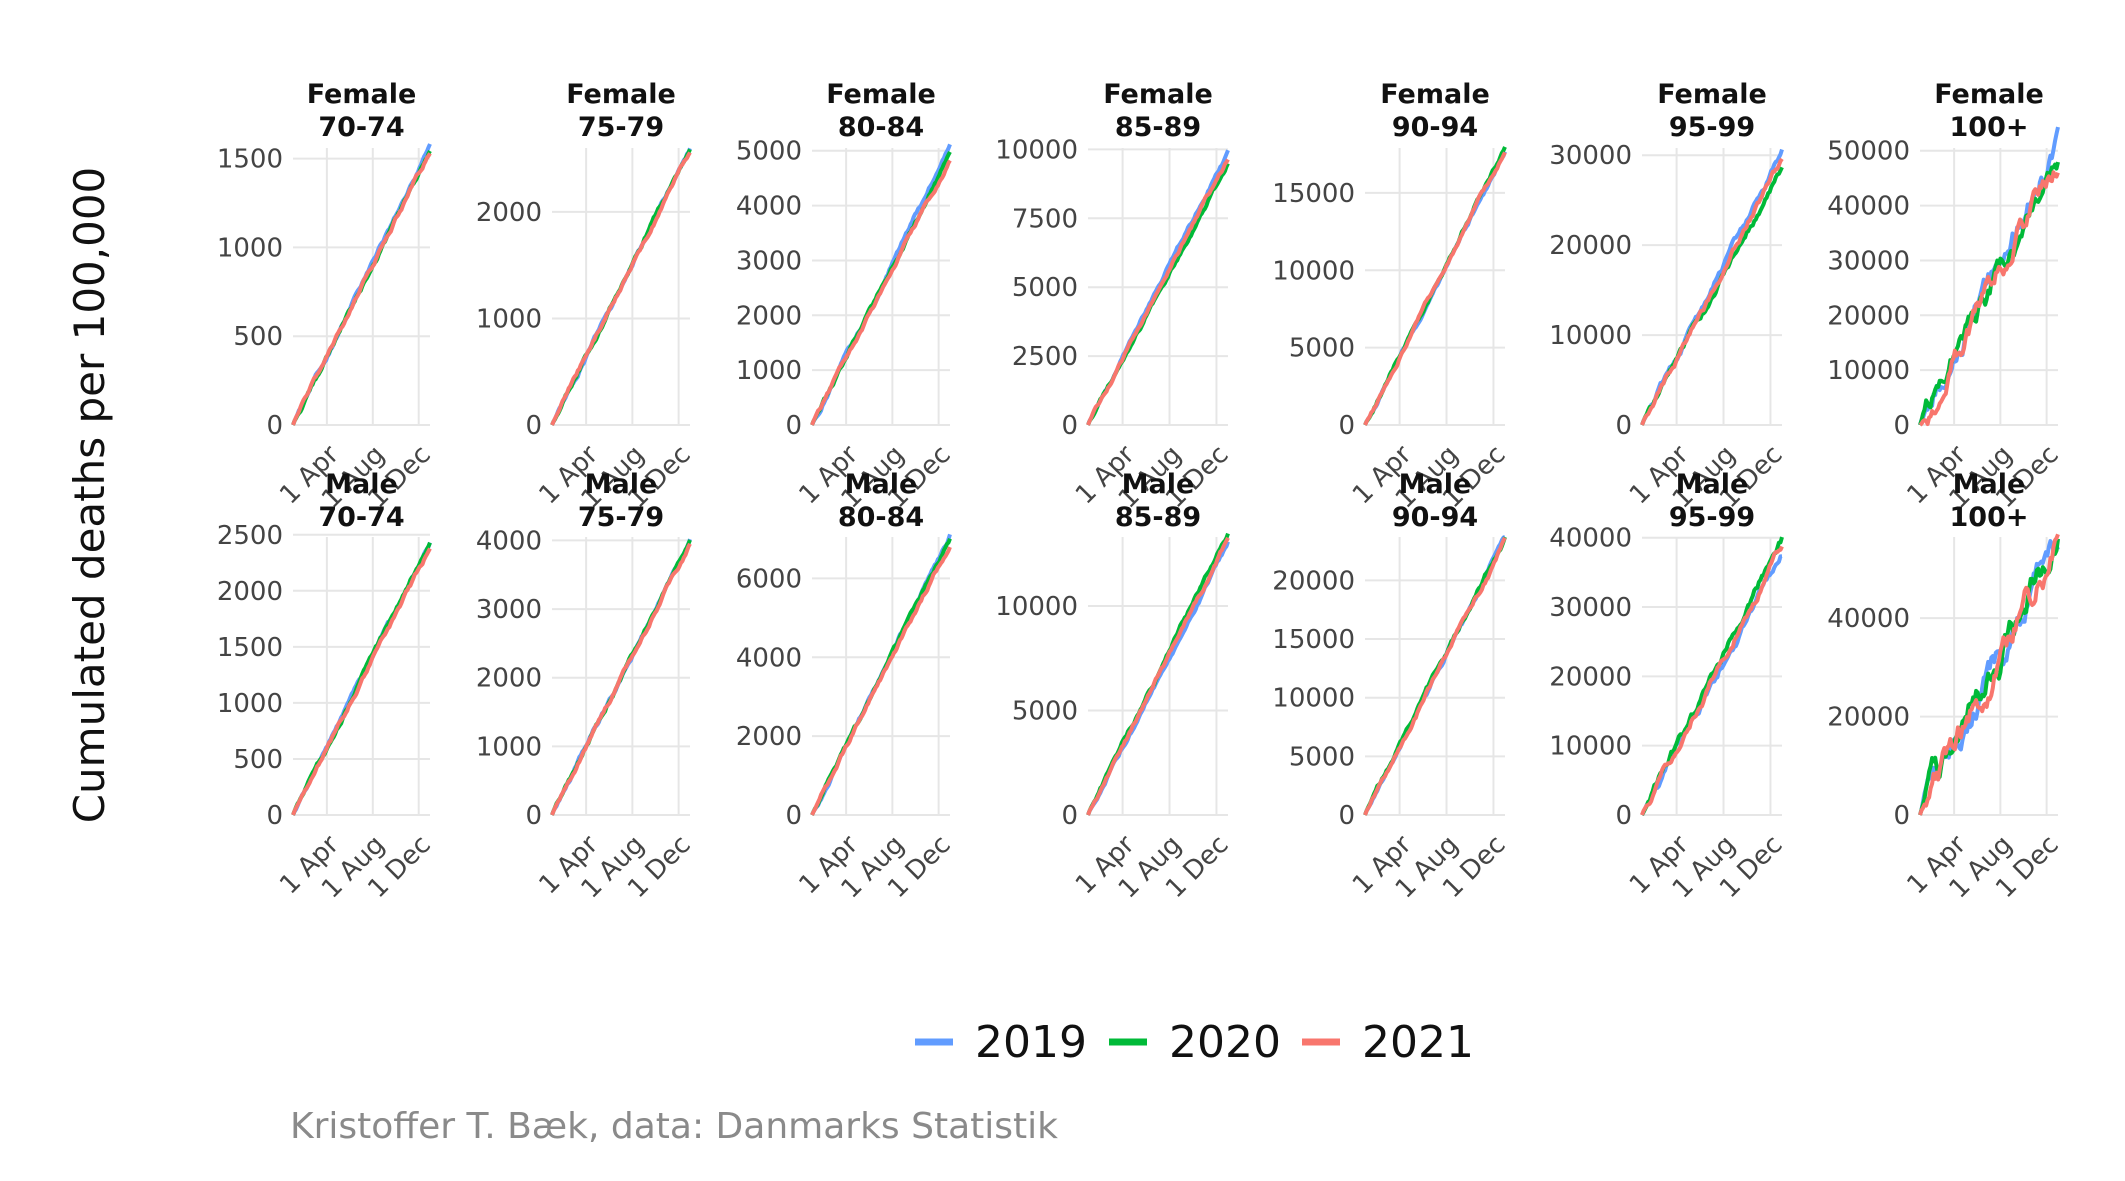  I want to click on legend-label-2019: 2019, so click(1031, 1042).